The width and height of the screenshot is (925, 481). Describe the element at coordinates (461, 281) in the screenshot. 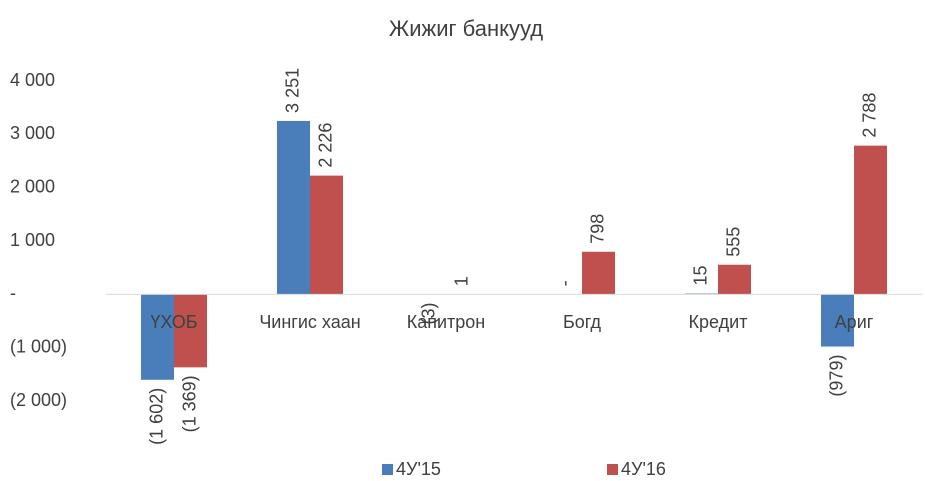

I see `data-label: 1` at that location.